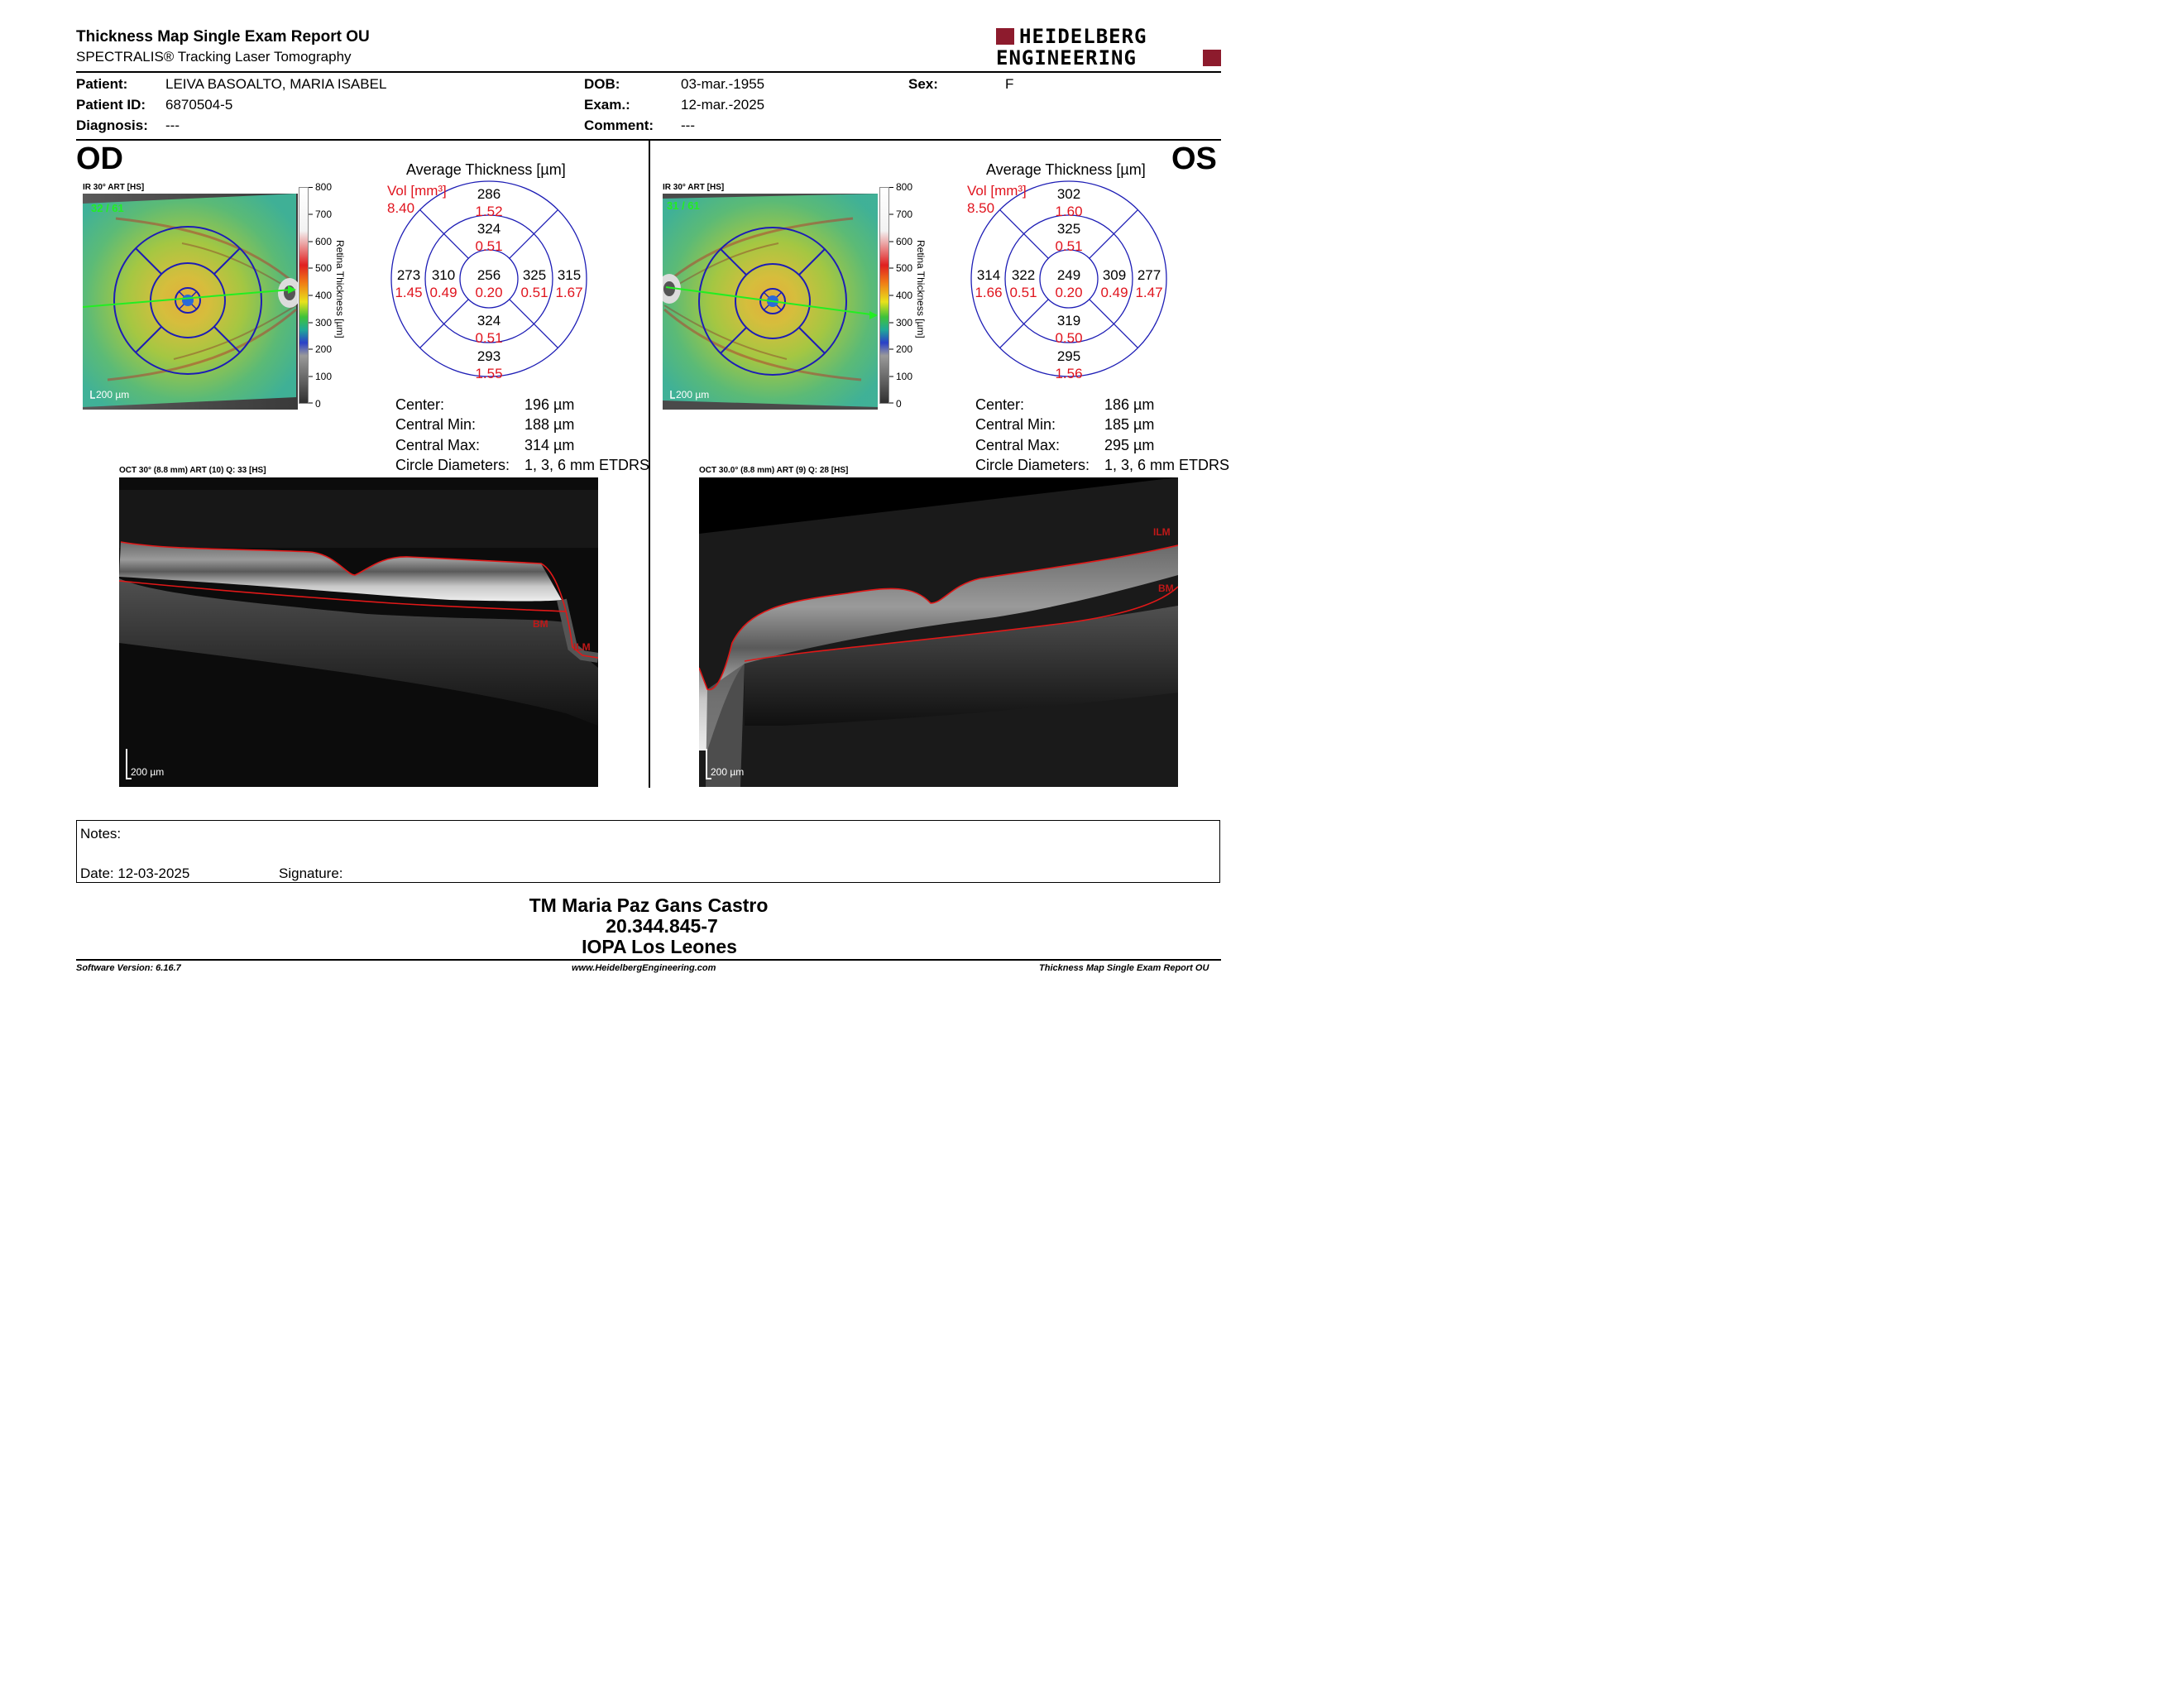 The image size is (2184, 1688). I want to click on os-etdrs-grid, so click(1069, 279).